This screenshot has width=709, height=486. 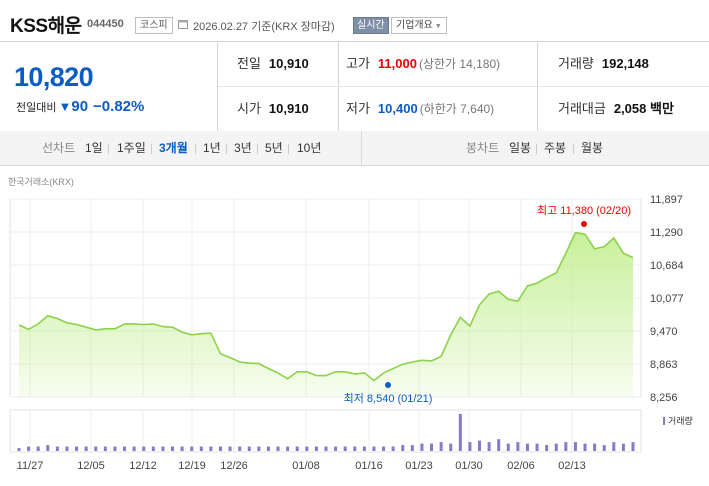 What do you see at coordinates (371, 25) in the screenshot?
I see `realtime-button: 실시간` at bounding box center [371, 25].